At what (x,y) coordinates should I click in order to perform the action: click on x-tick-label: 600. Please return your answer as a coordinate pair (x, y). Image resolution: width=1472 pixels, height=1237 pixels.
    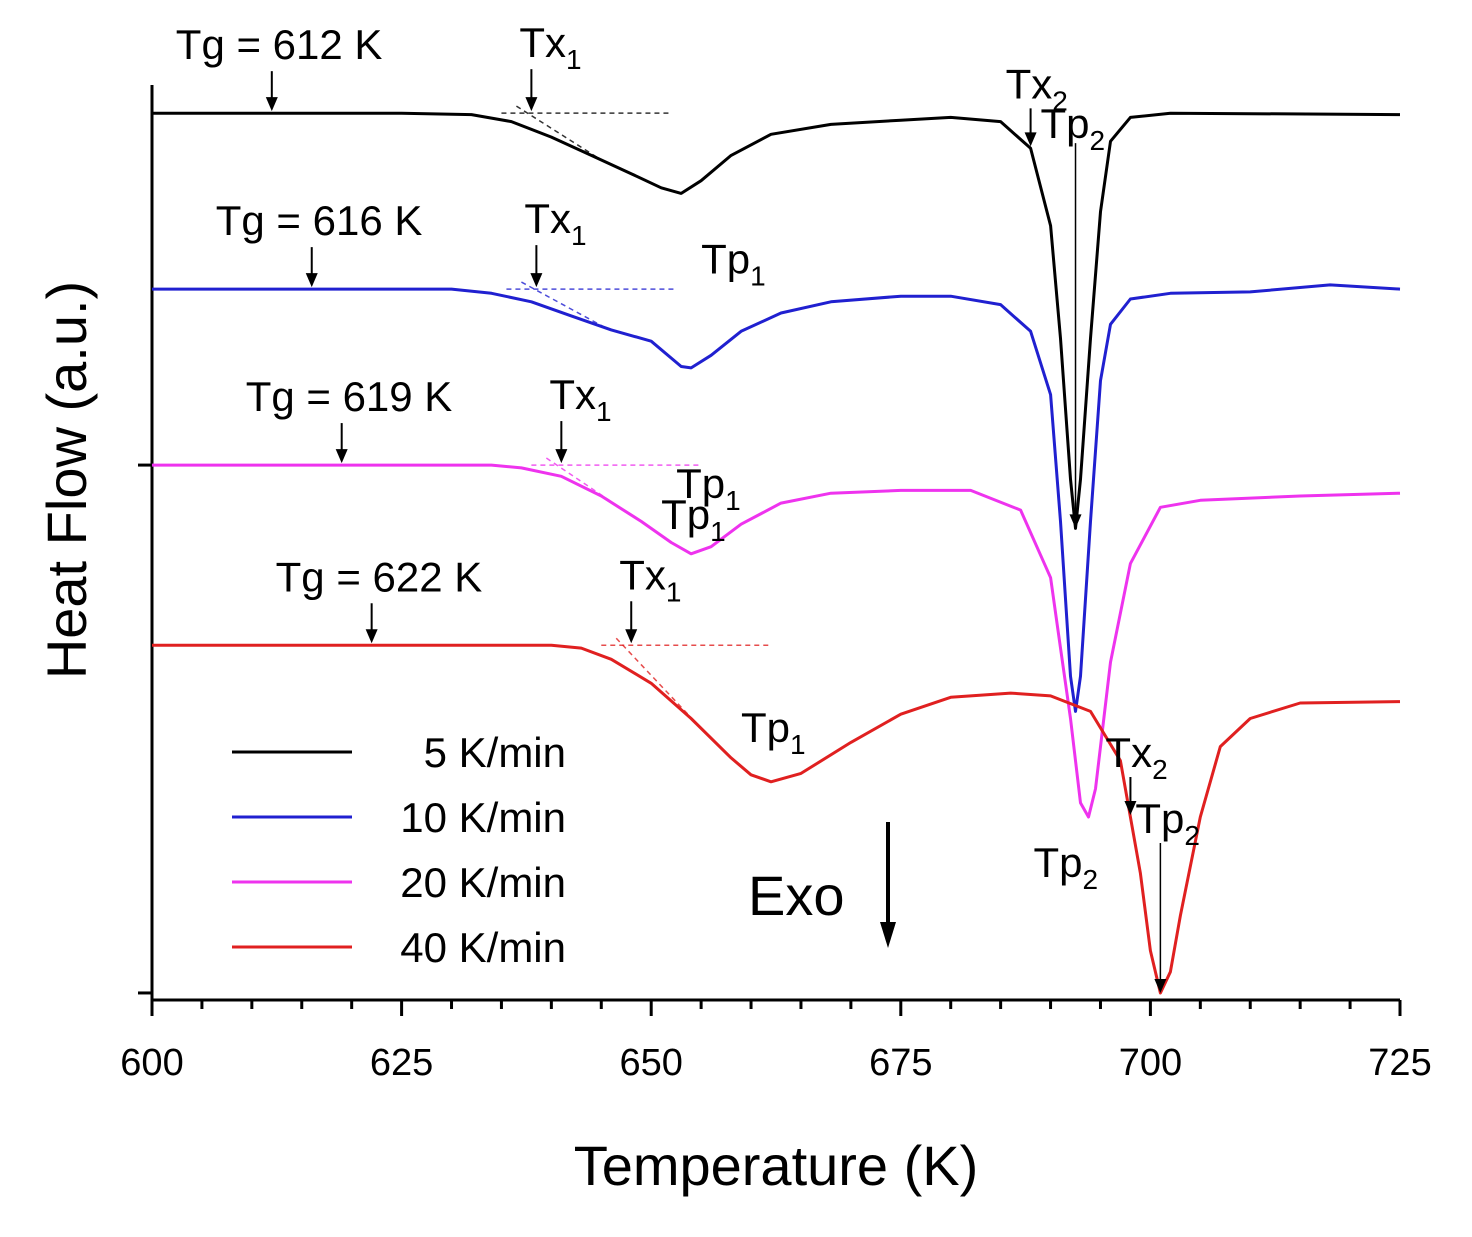
    Looking at the image, I should click on (151, 1063).